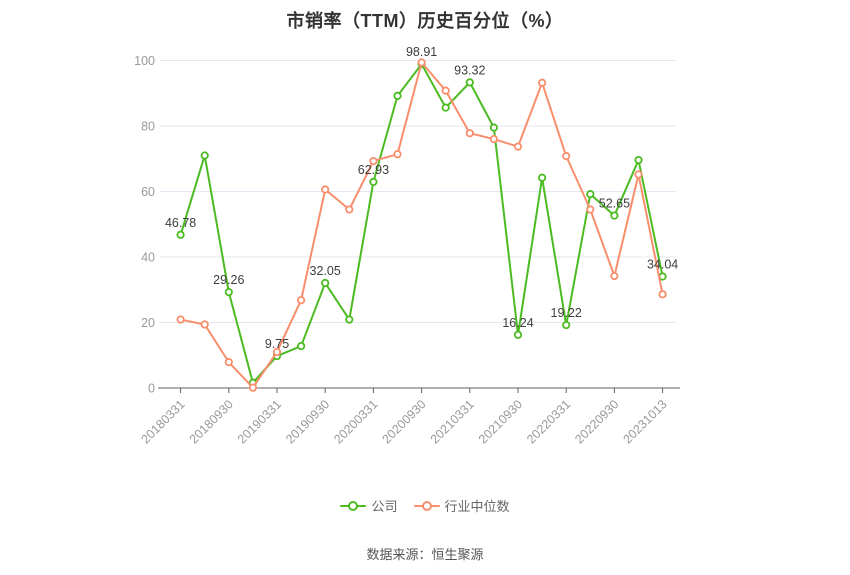 The image size is (850, 575). Describe the element at coordinates (373, 170) in the screenshot. I see `data-point-label: 62.93` at that location.